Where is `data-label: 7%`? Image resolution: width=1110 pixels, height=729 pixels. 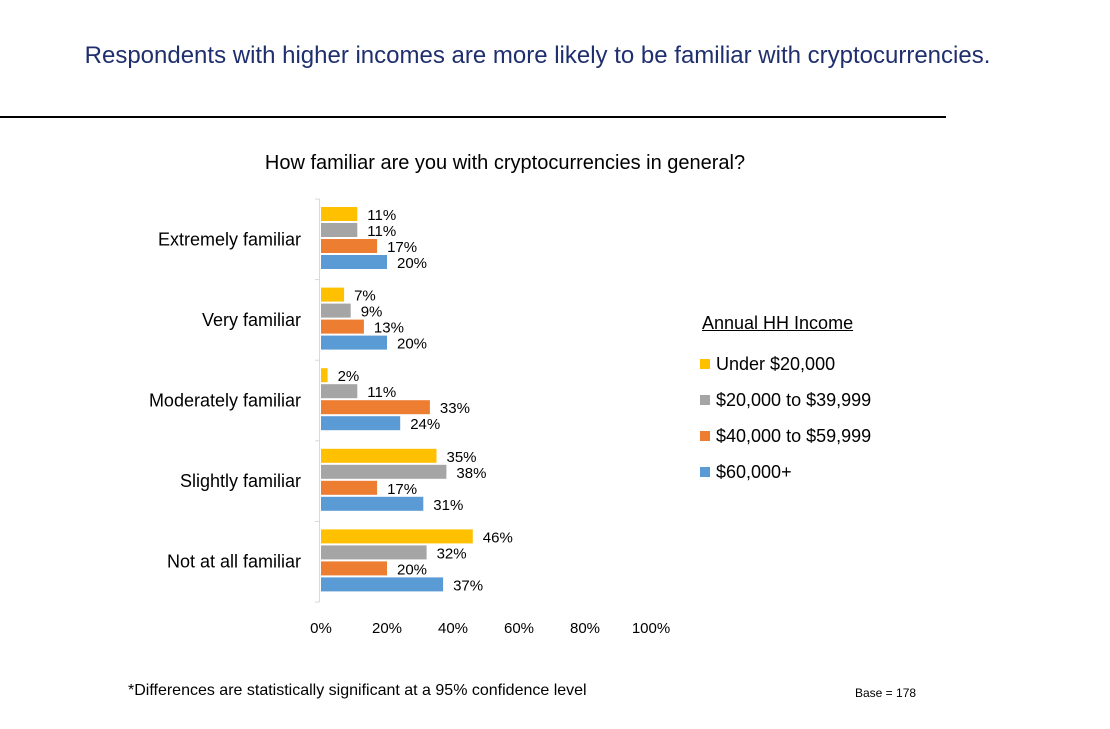
data-label: 7% is located at coordinates (365, 296).